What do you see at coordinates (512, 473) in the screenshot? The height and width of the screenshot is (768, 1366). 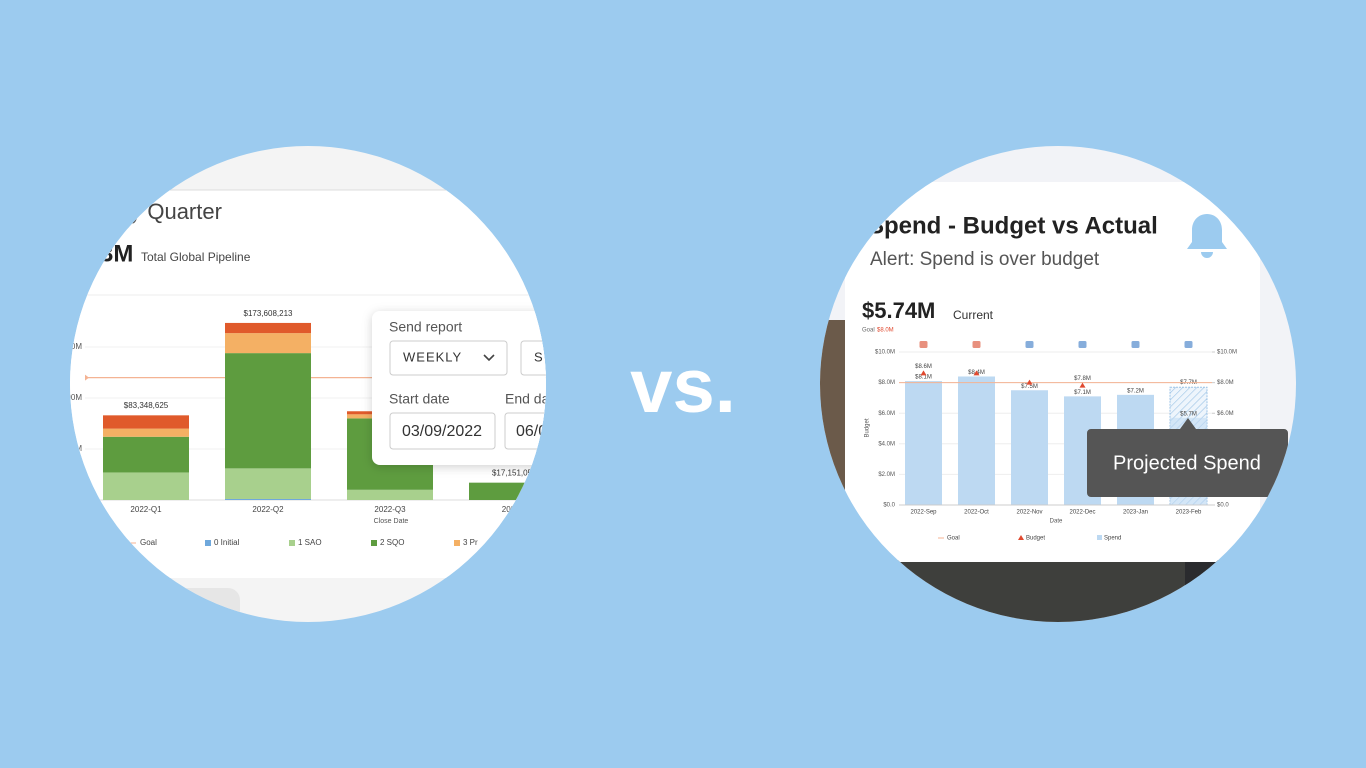 I see `total-label: $17,151,05` at bounding box center [512, 473].